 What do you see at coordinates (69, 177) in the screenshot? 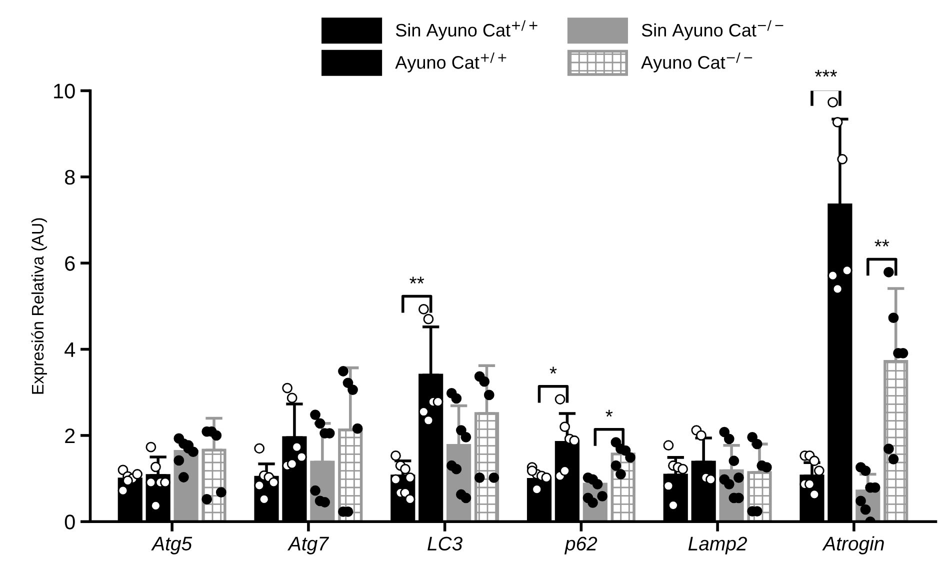
I see `y-tick-label: 8` at bounding box center [69, 177].